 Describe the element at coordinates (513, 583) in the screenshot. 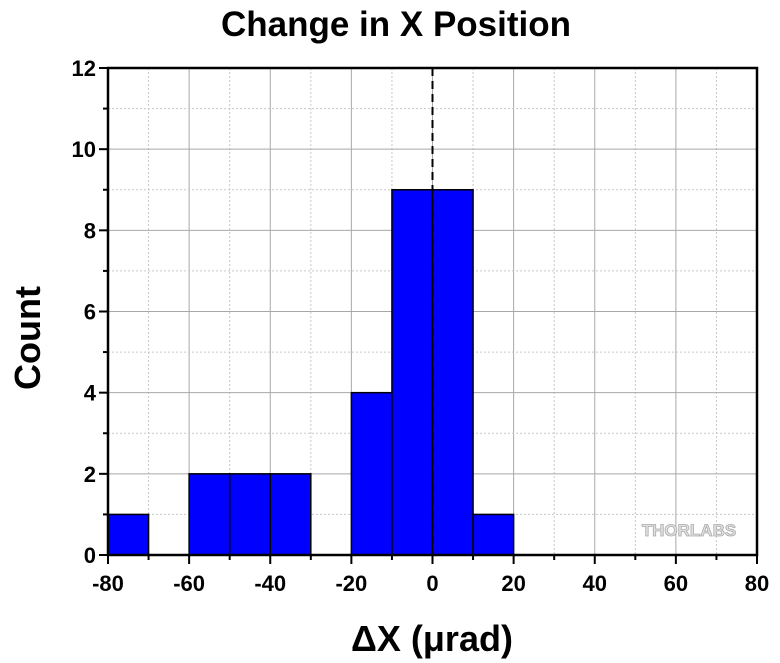

I see `x-tick-label: 20` at that location.